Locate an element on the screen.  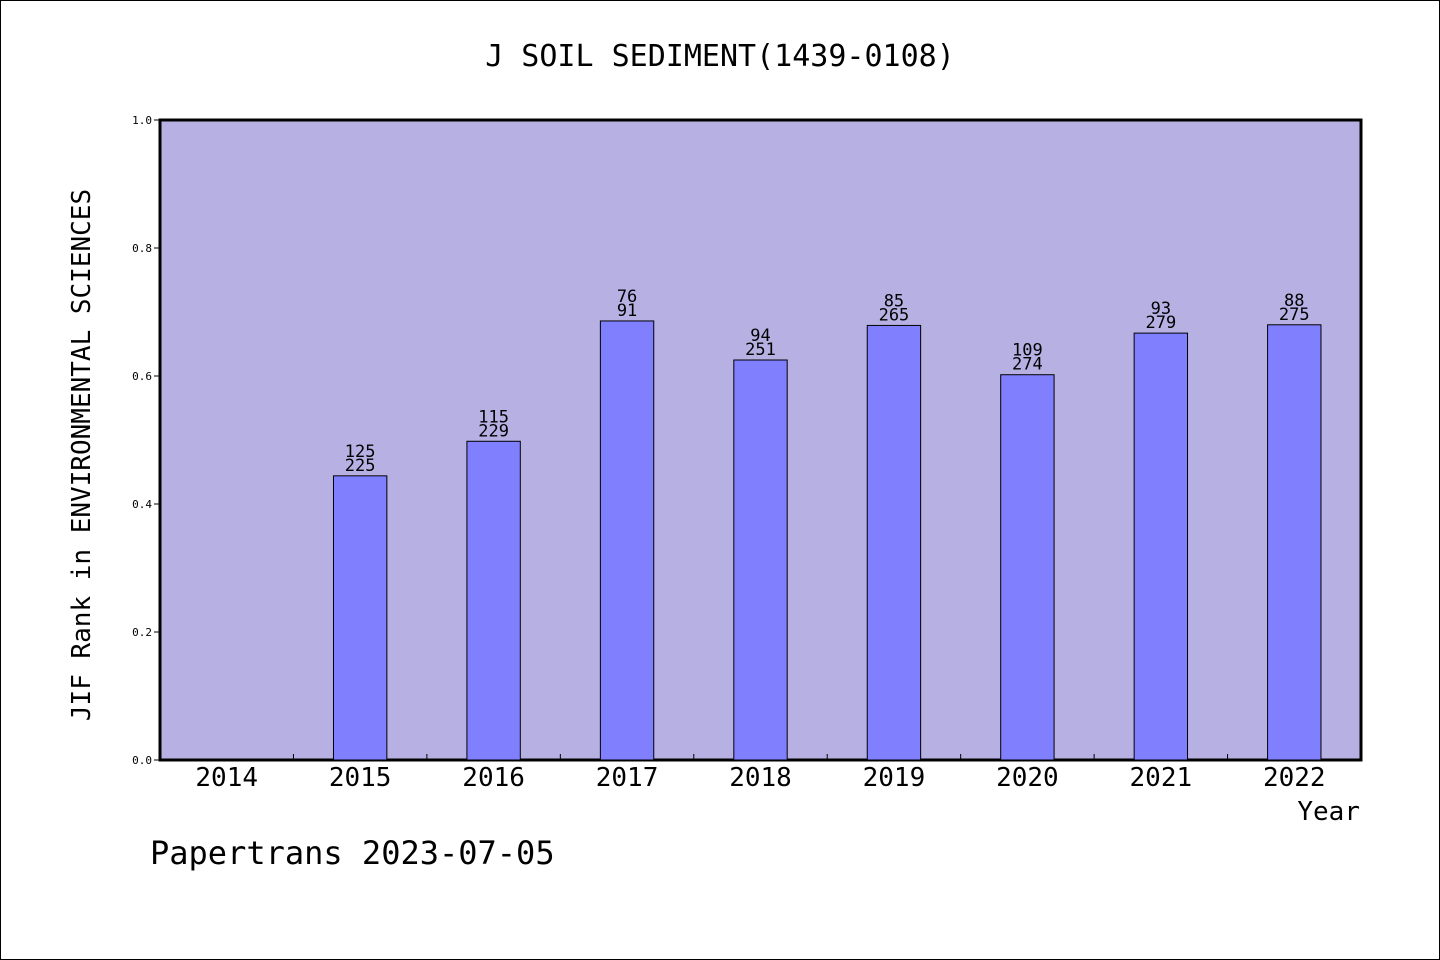
x-tick-label: 2018 is located at coordinates (760, 778).